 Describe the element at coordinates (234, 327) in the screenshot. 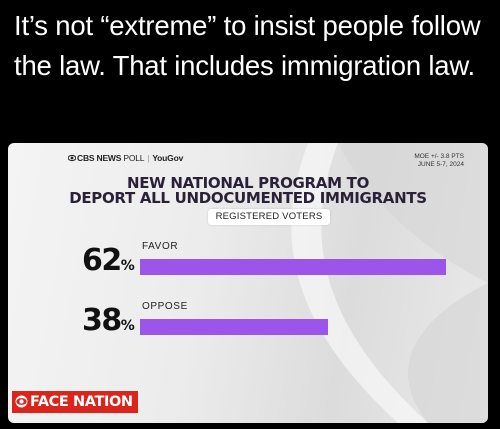

I see `bar-oppose` at that location.